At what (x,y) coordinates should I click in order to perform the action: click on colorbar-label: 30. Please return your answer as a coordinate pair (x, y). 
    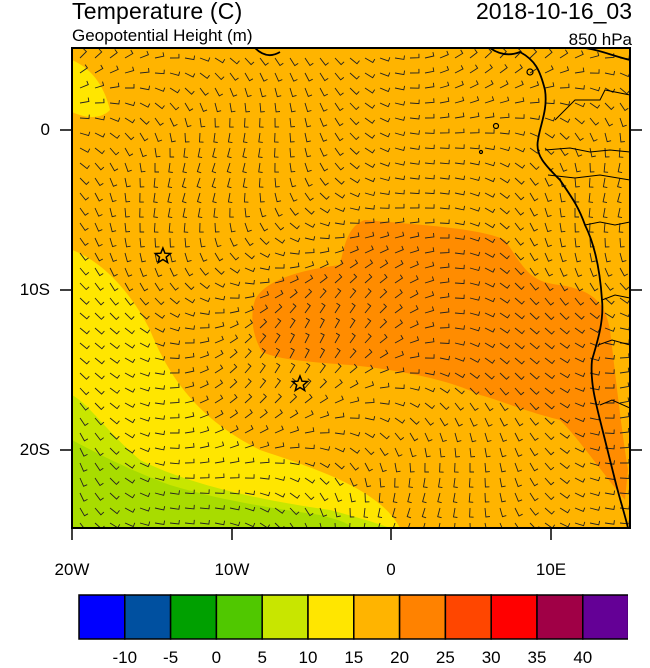
    Looking at the image, I should click on (491, 657).